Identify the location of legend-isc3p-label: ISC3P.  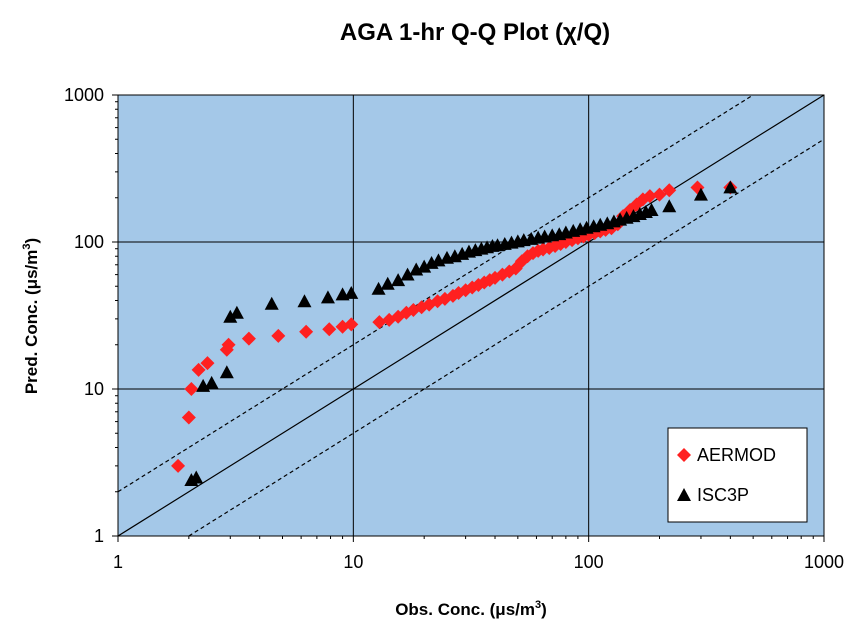
(723, 495).